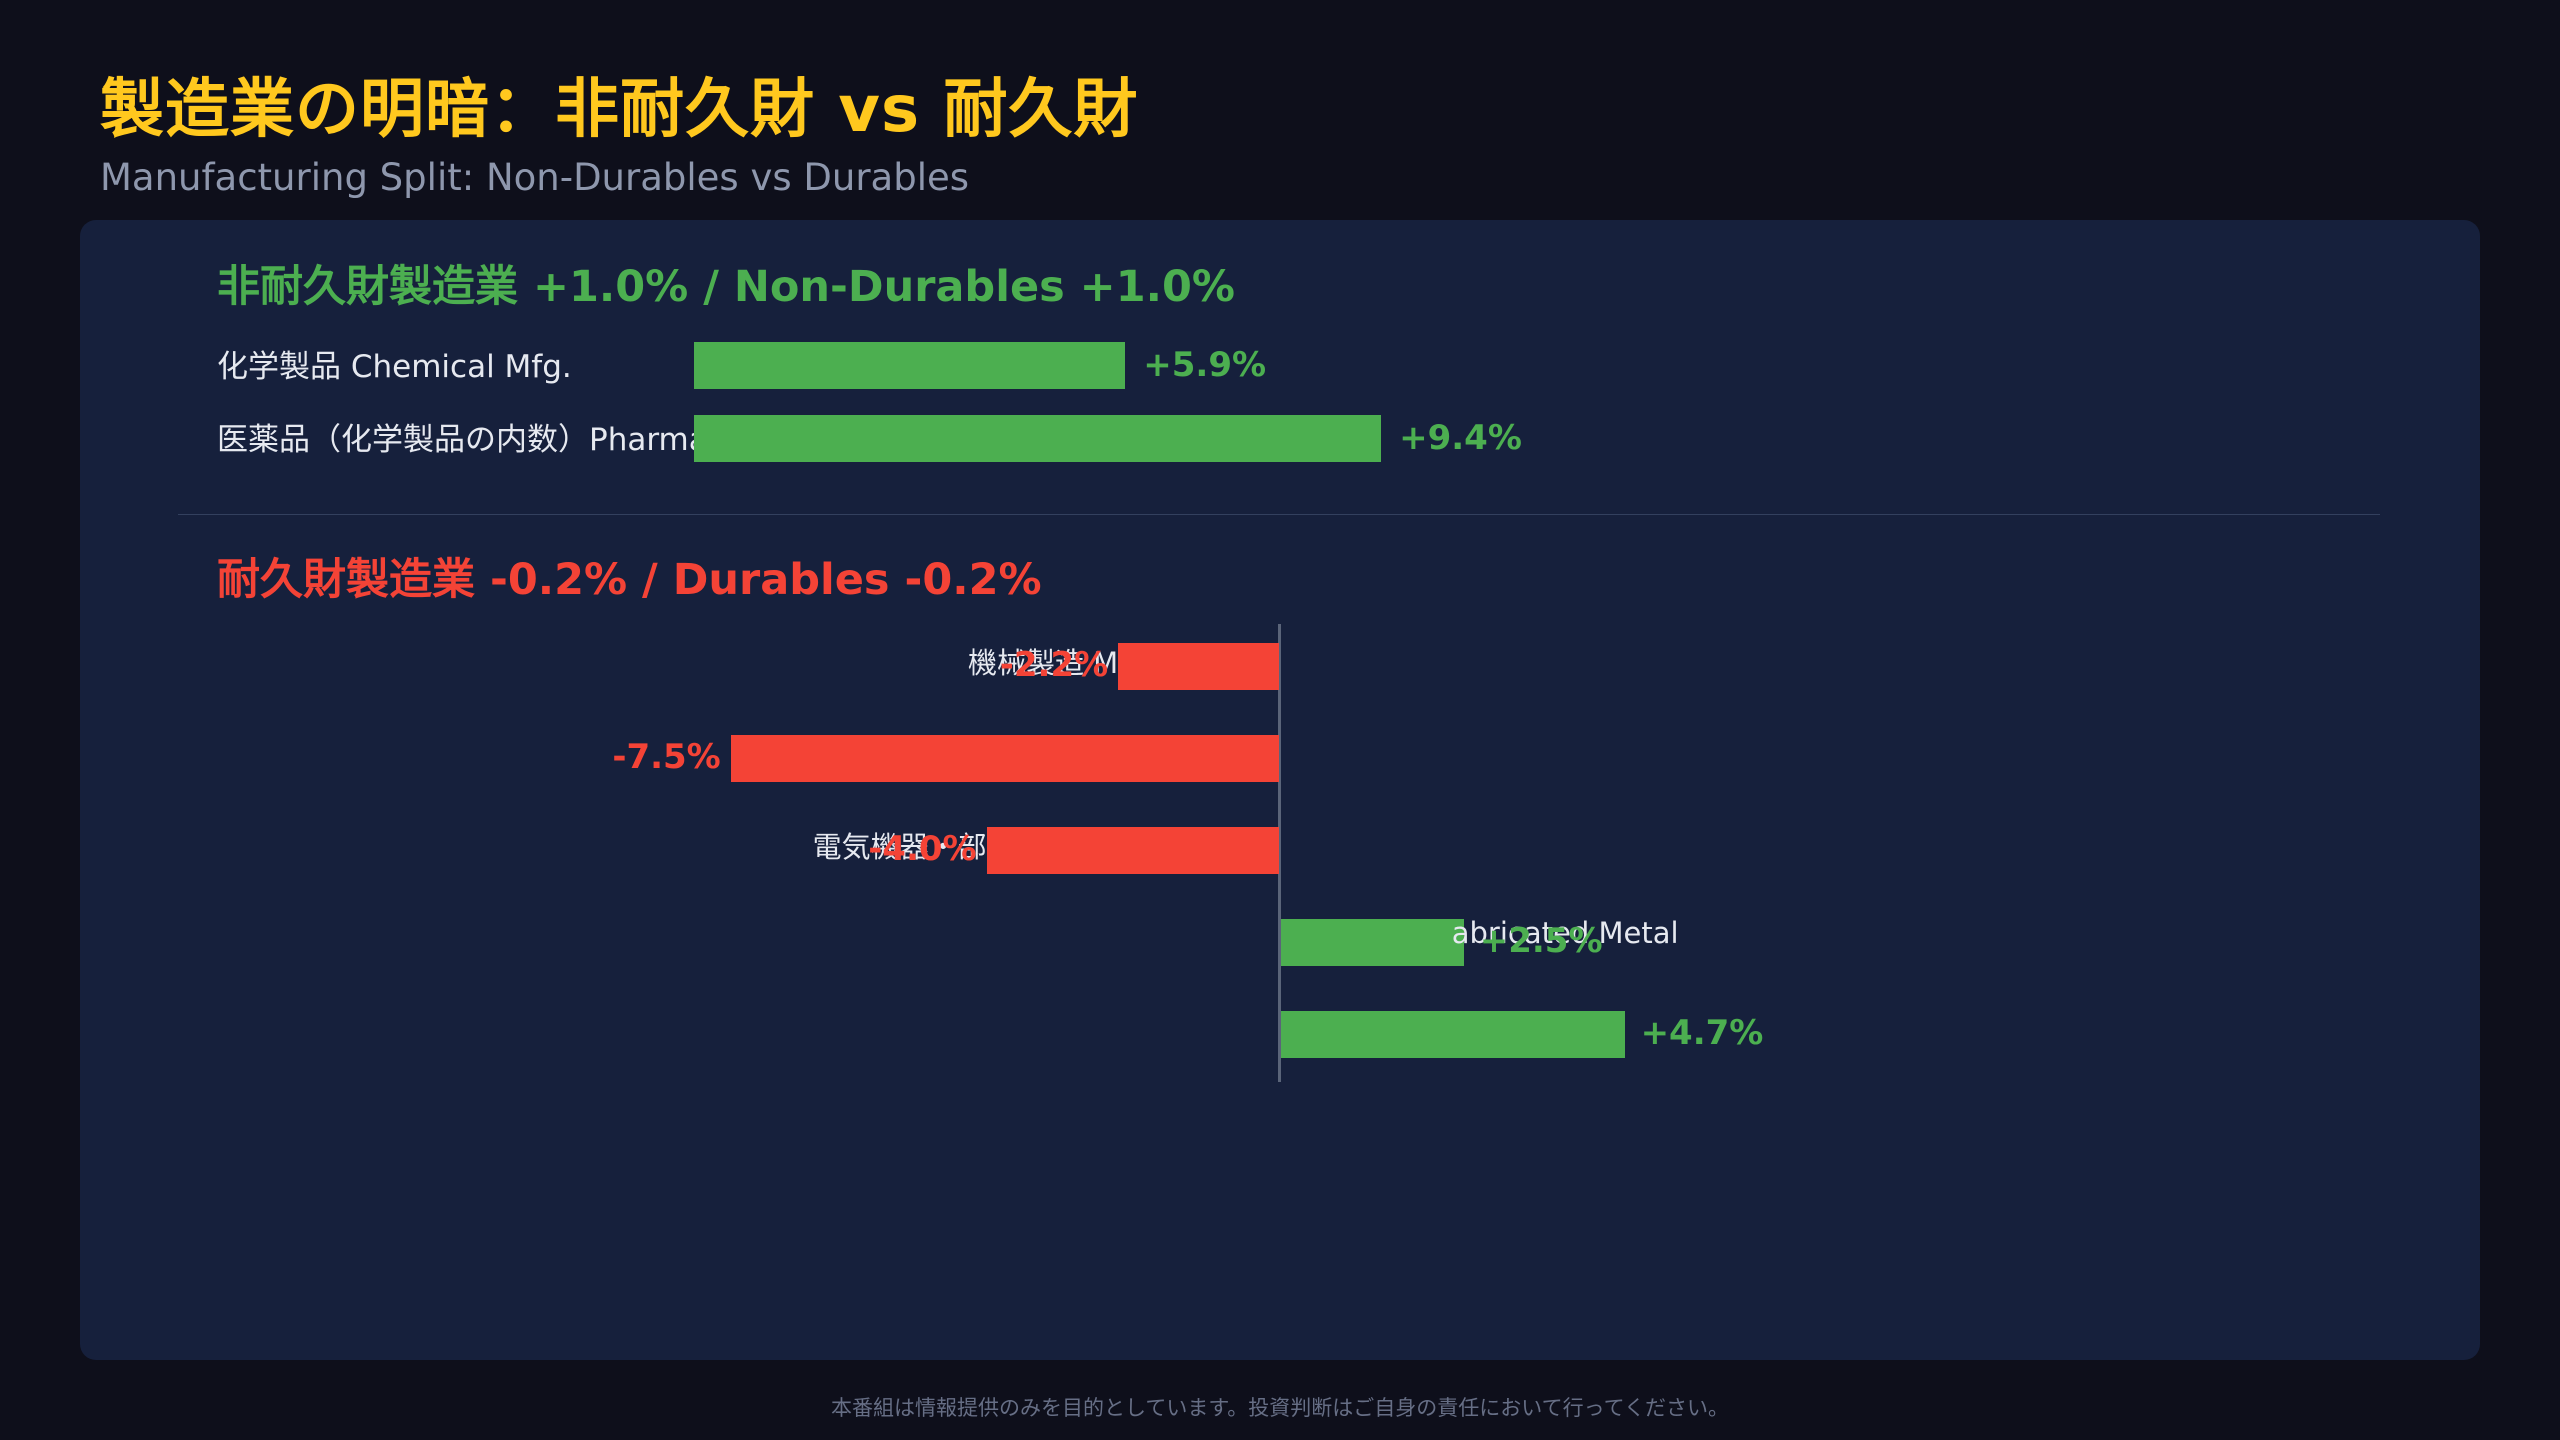 The width and height of the screenshot is (2560, 1440). What do you see at coordinates (619, 110) in the screenshot?
I see `page-title: 製造業の明暗：非耐久財 vs 耐久財` at bounding box center [619, 110].